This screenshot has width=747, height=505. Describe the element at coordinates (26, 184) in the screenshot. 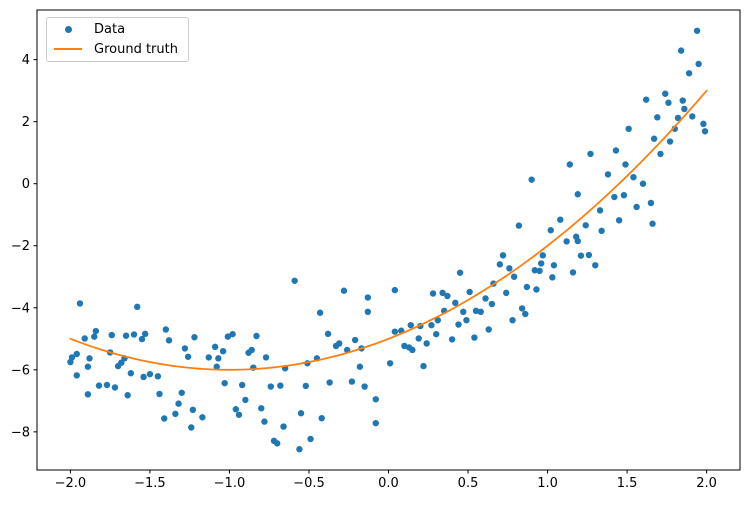

I see `y-tick-label: 0` at that location.